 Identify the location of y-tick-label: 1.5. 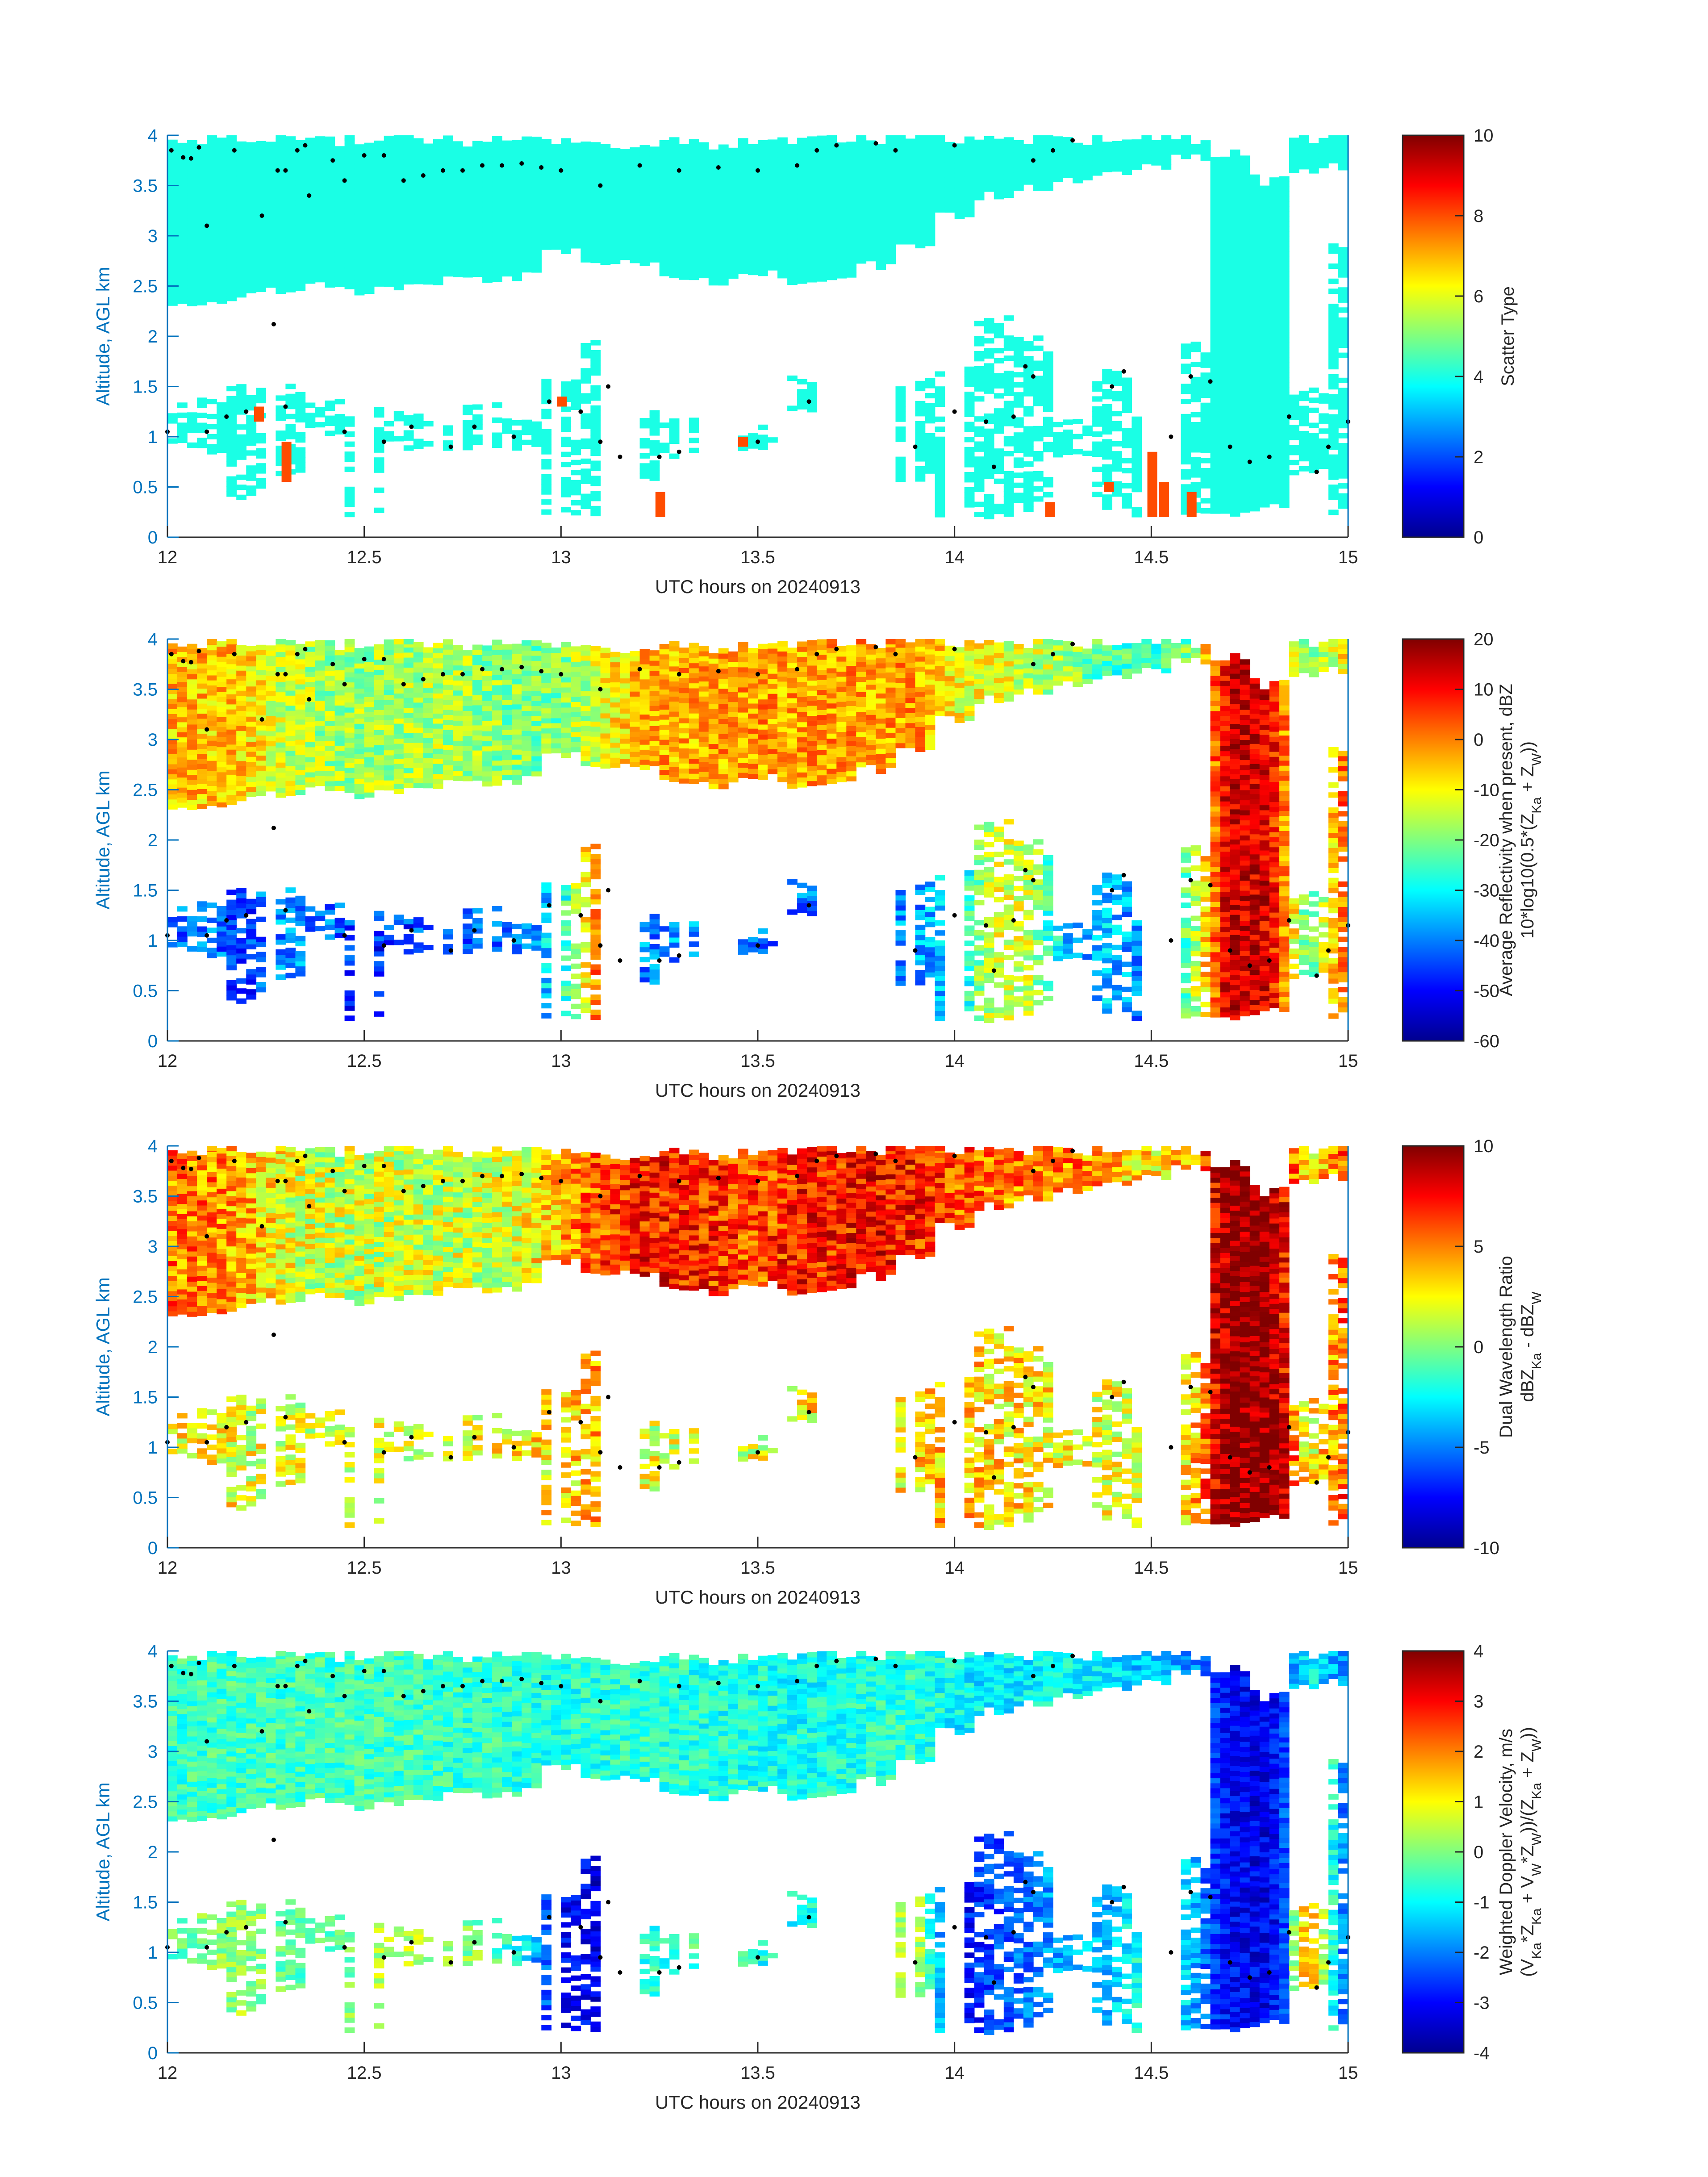
(145, 387).